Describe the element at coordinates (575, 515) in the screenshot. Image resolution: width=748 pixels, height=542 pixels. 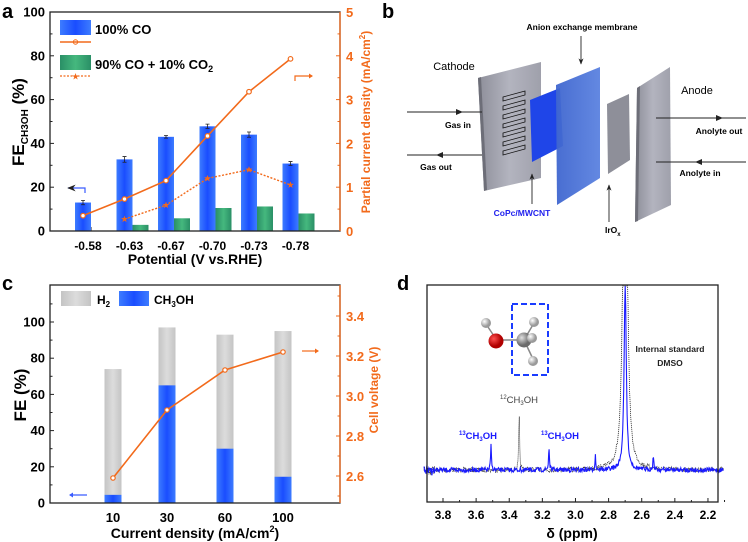
I see `x-tick-label: 3.0` at that location.